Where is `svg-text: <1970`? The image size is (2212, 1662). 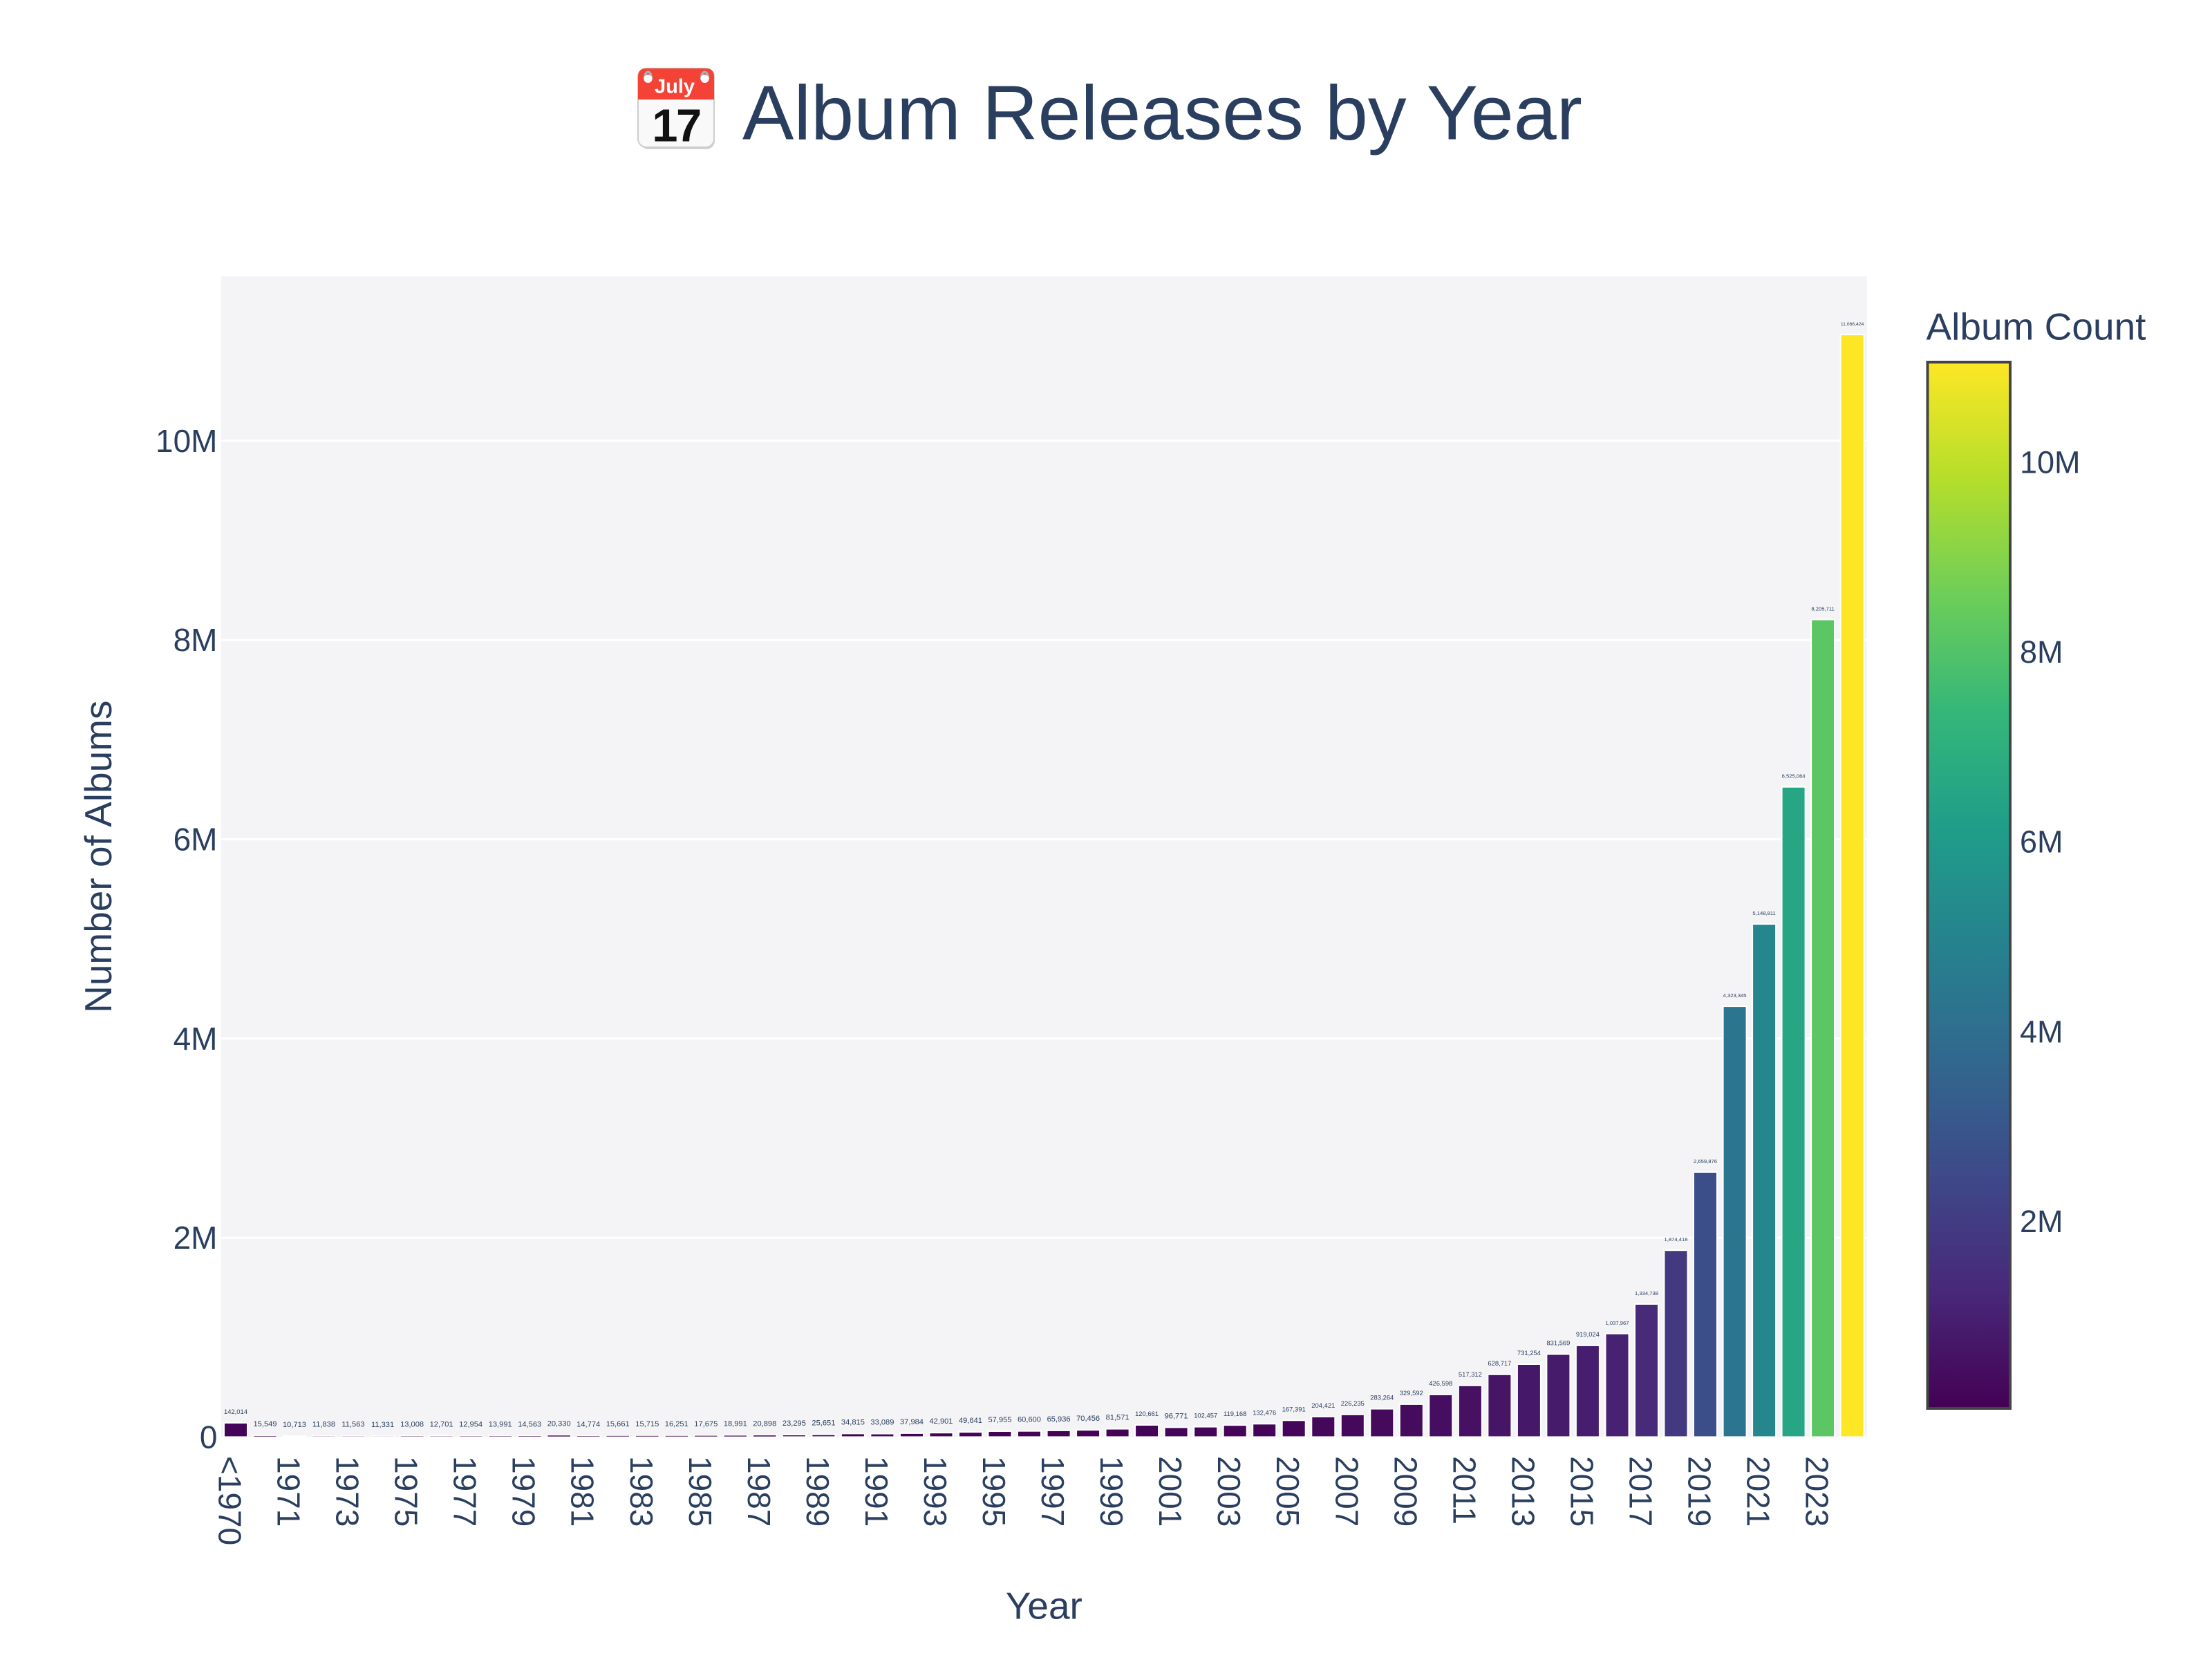
svg-text: <1970 is located at coordinates (230, 1500).